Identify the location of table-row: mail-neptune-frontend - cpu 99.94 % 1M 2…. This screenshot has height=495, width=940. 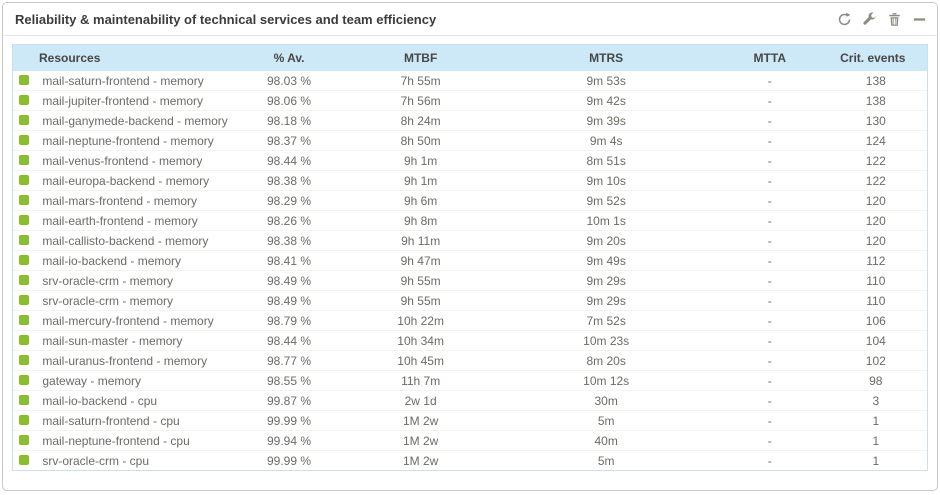
(470, 441).